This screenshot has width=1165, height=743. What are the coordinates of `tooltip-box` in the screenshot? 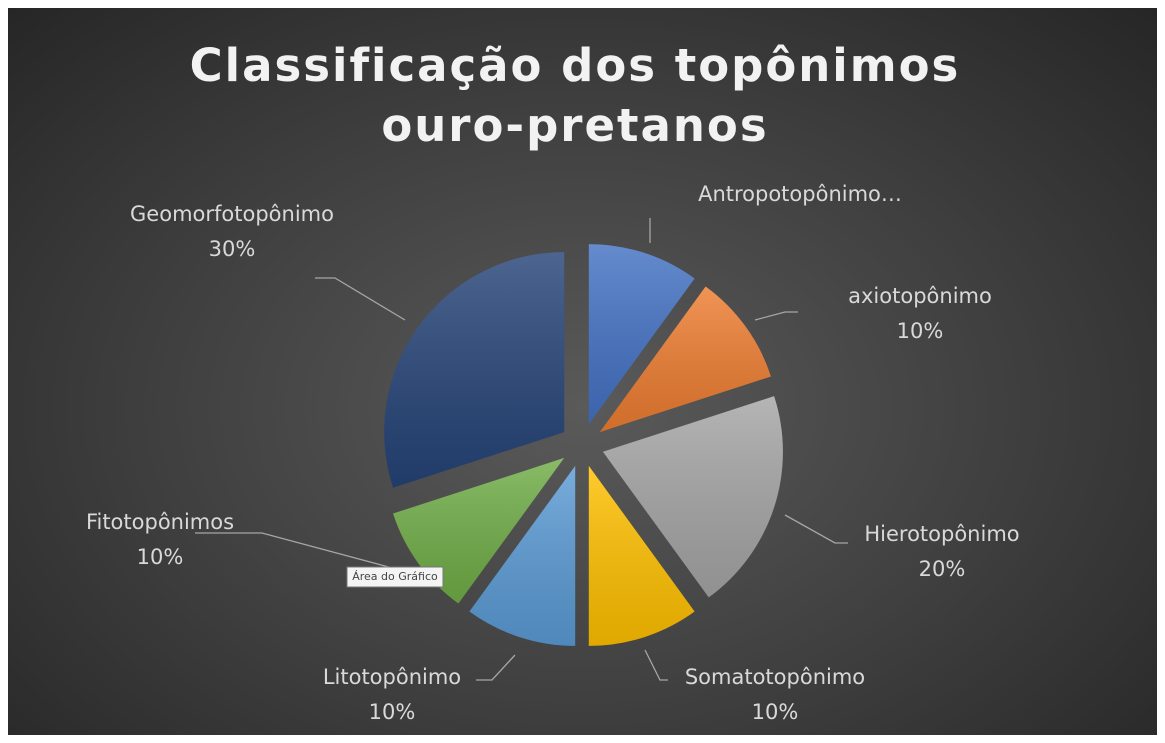 It's located at (395, 577).